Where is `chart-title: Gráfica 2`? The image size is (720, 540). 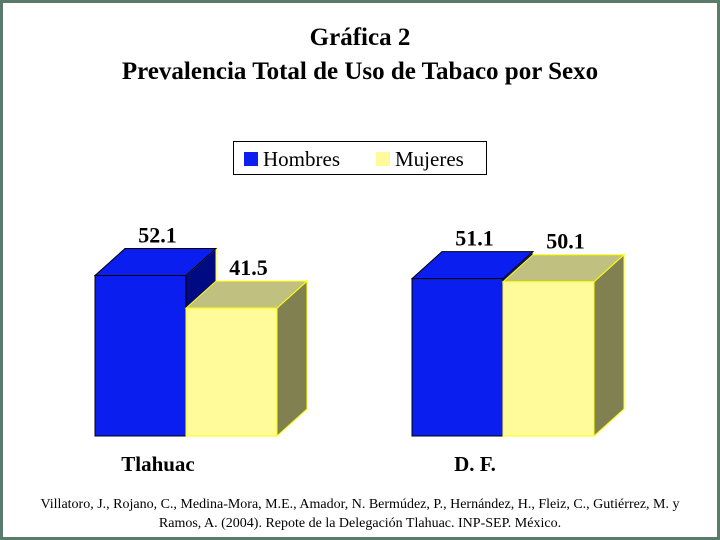 chart-title: Gráfica 2 is located at coordinates (360, 37).